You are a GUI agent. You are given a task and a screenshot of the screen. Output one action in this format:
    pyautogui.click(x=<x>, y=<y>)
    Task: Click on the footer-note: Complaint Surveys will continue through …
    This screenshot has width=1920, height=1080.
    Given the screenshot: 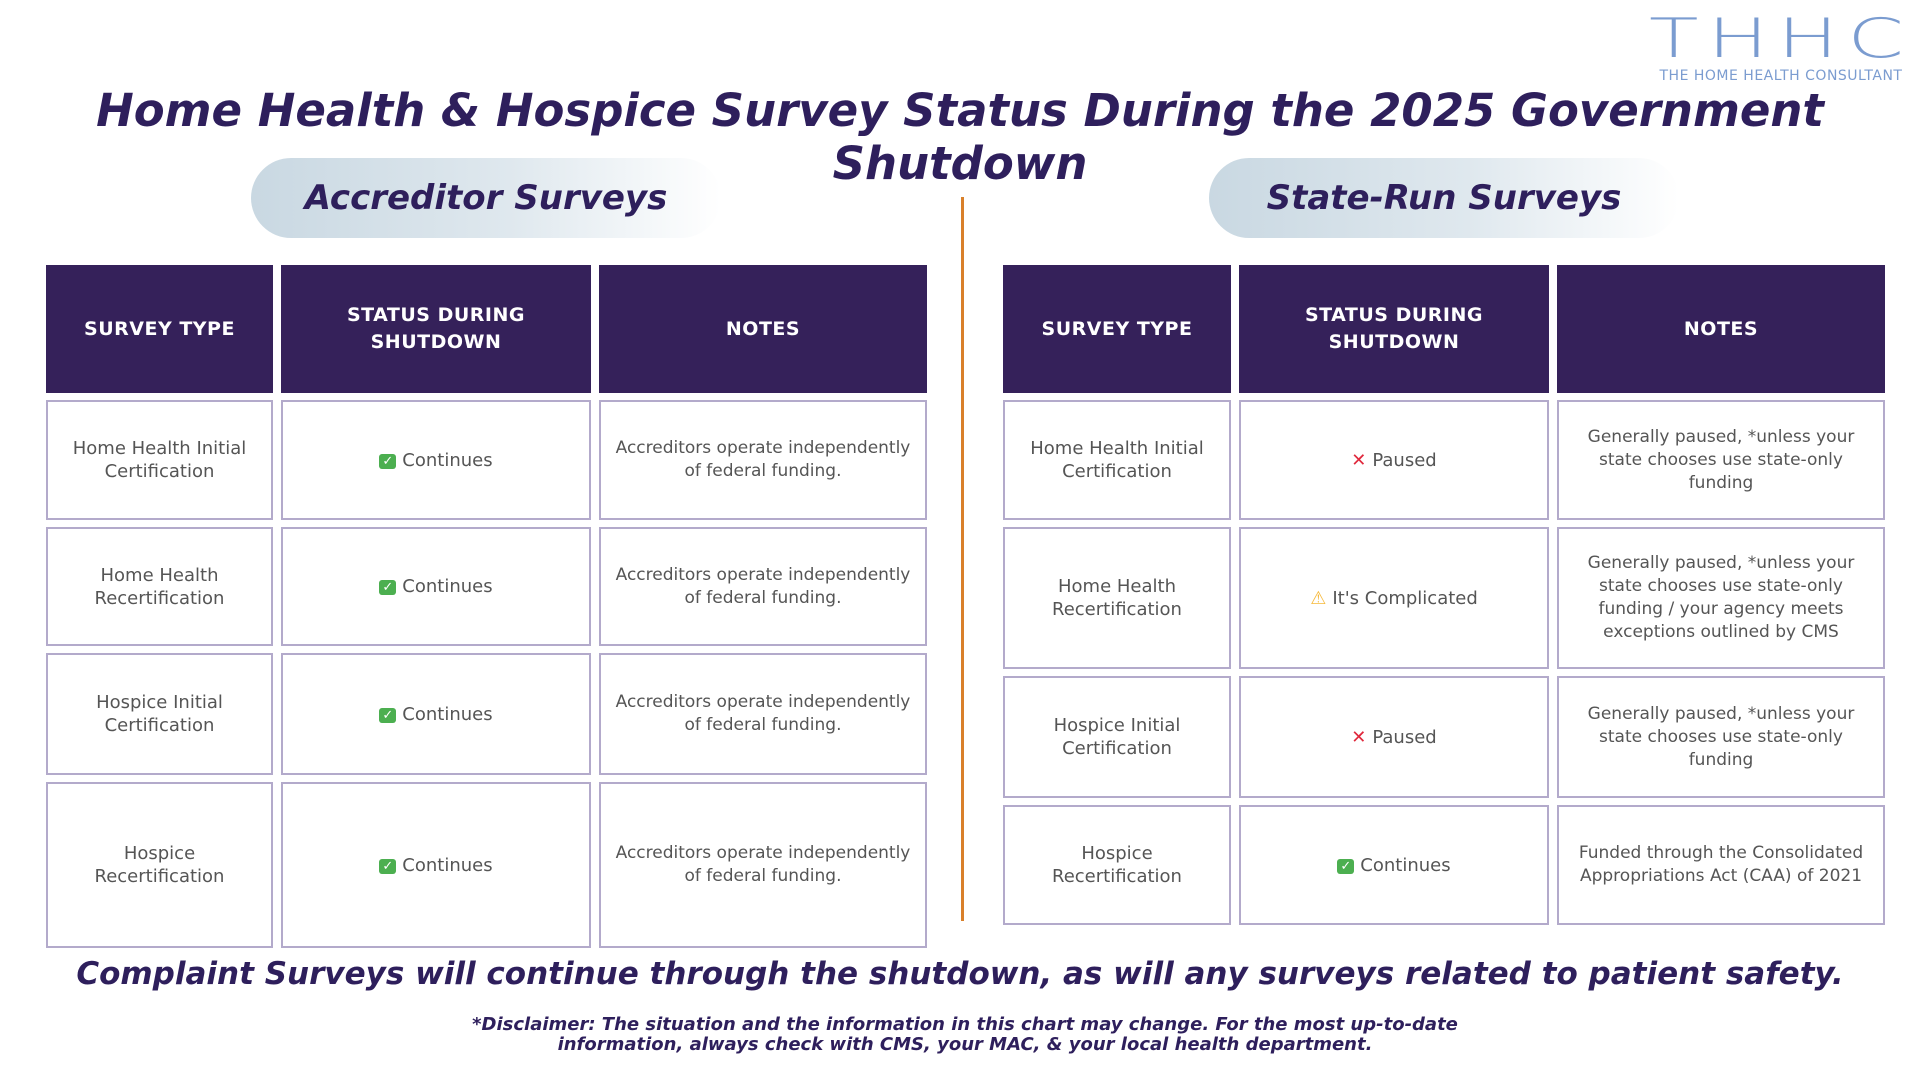 What is the action you would take?
    pyautogui.click(x=960, y=974)
    